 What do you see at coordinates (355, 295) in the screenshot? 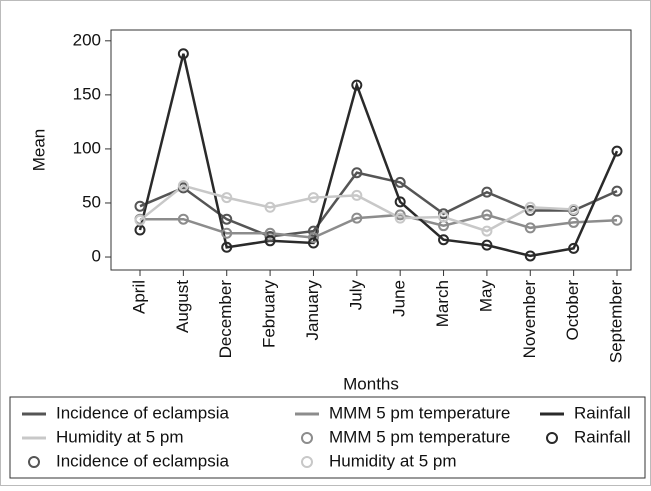
I see `x-tick-label: July` at bounding box center [355, 295].